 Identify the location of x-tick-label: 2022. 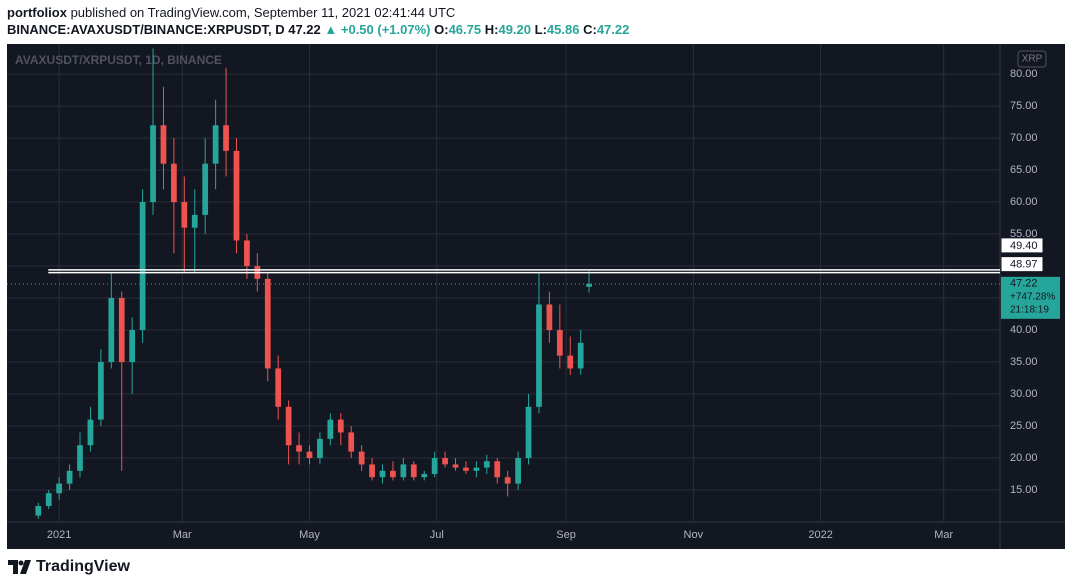
(820, 535).